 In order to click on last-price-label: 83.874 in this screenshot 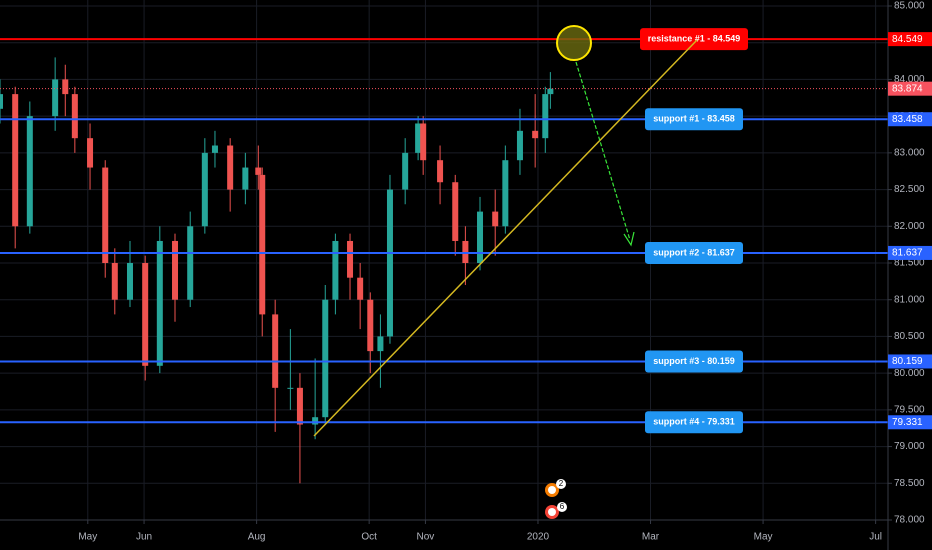, I will do `click(907, 88)`.